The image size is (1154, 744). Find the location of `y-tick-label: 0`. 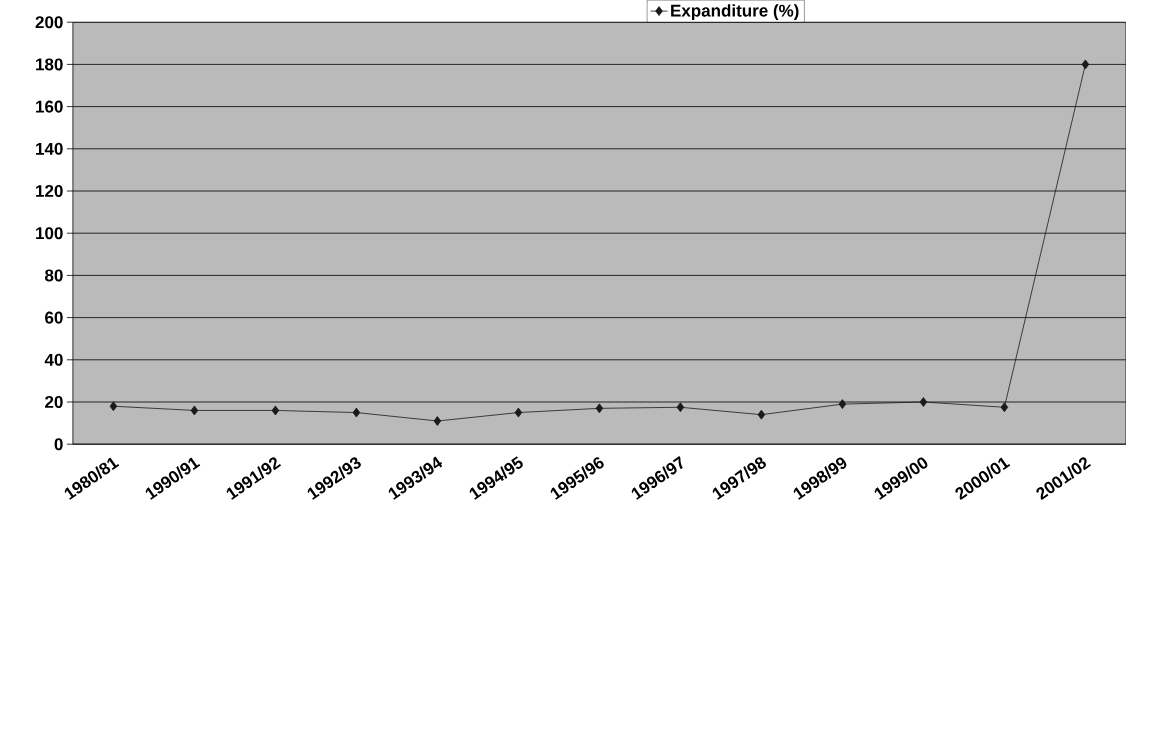

y-tick-label: 0 is located at coordinates (58, 444).